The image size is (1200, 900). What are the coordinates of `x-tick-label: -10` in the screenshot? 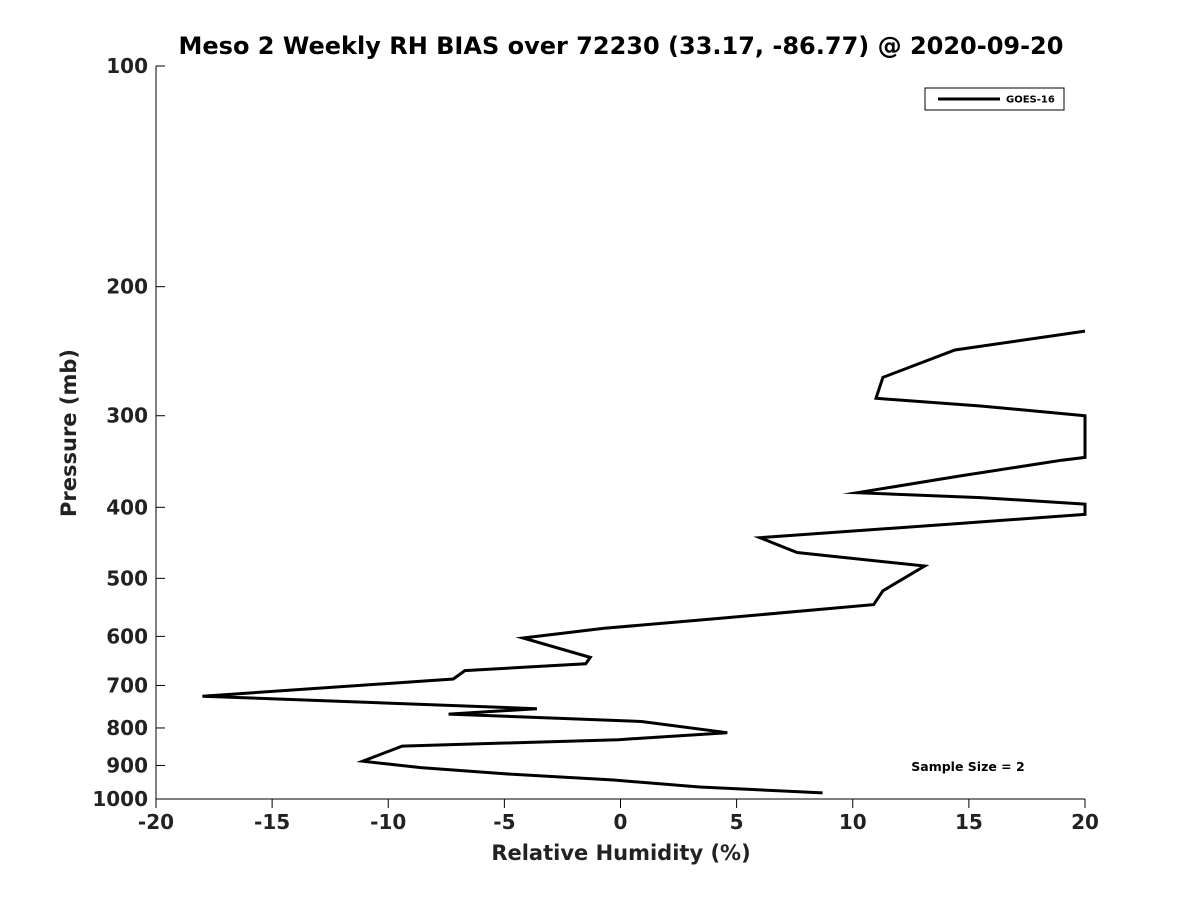 It's located at (388, 822).